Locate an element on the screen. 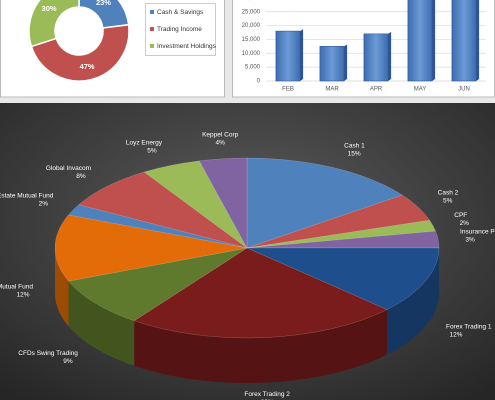 Image resolution: width=495 pixels, height=400 pixels. legend-box is located at coordinates (180, 29).